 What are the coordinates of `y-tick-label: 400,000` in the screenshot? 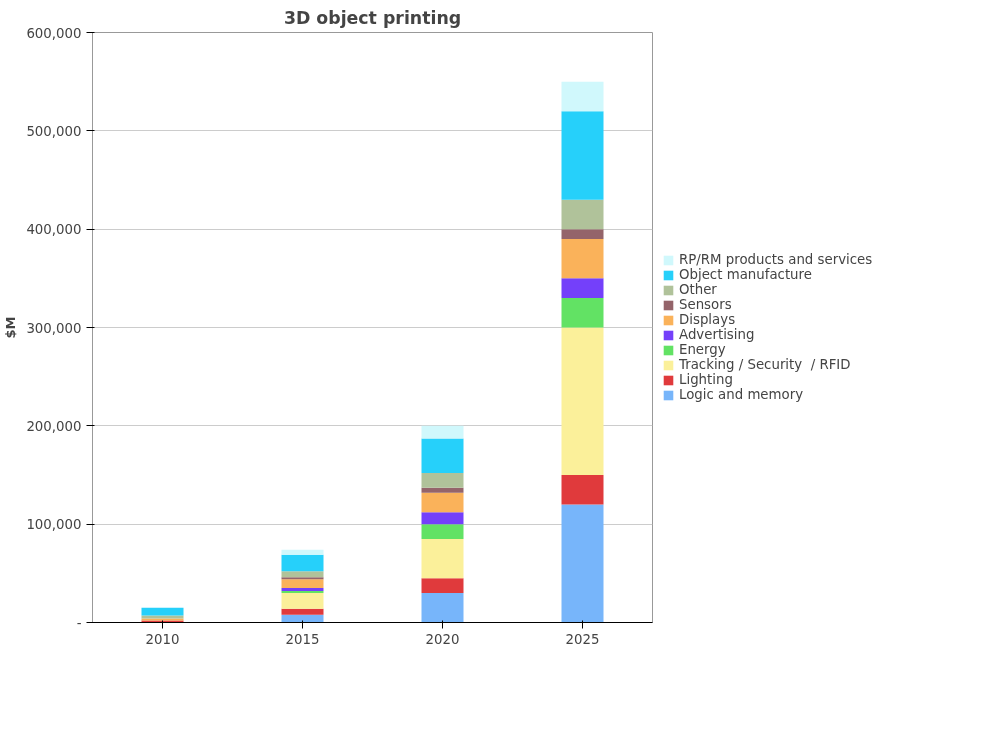 It's located at (54, 230).